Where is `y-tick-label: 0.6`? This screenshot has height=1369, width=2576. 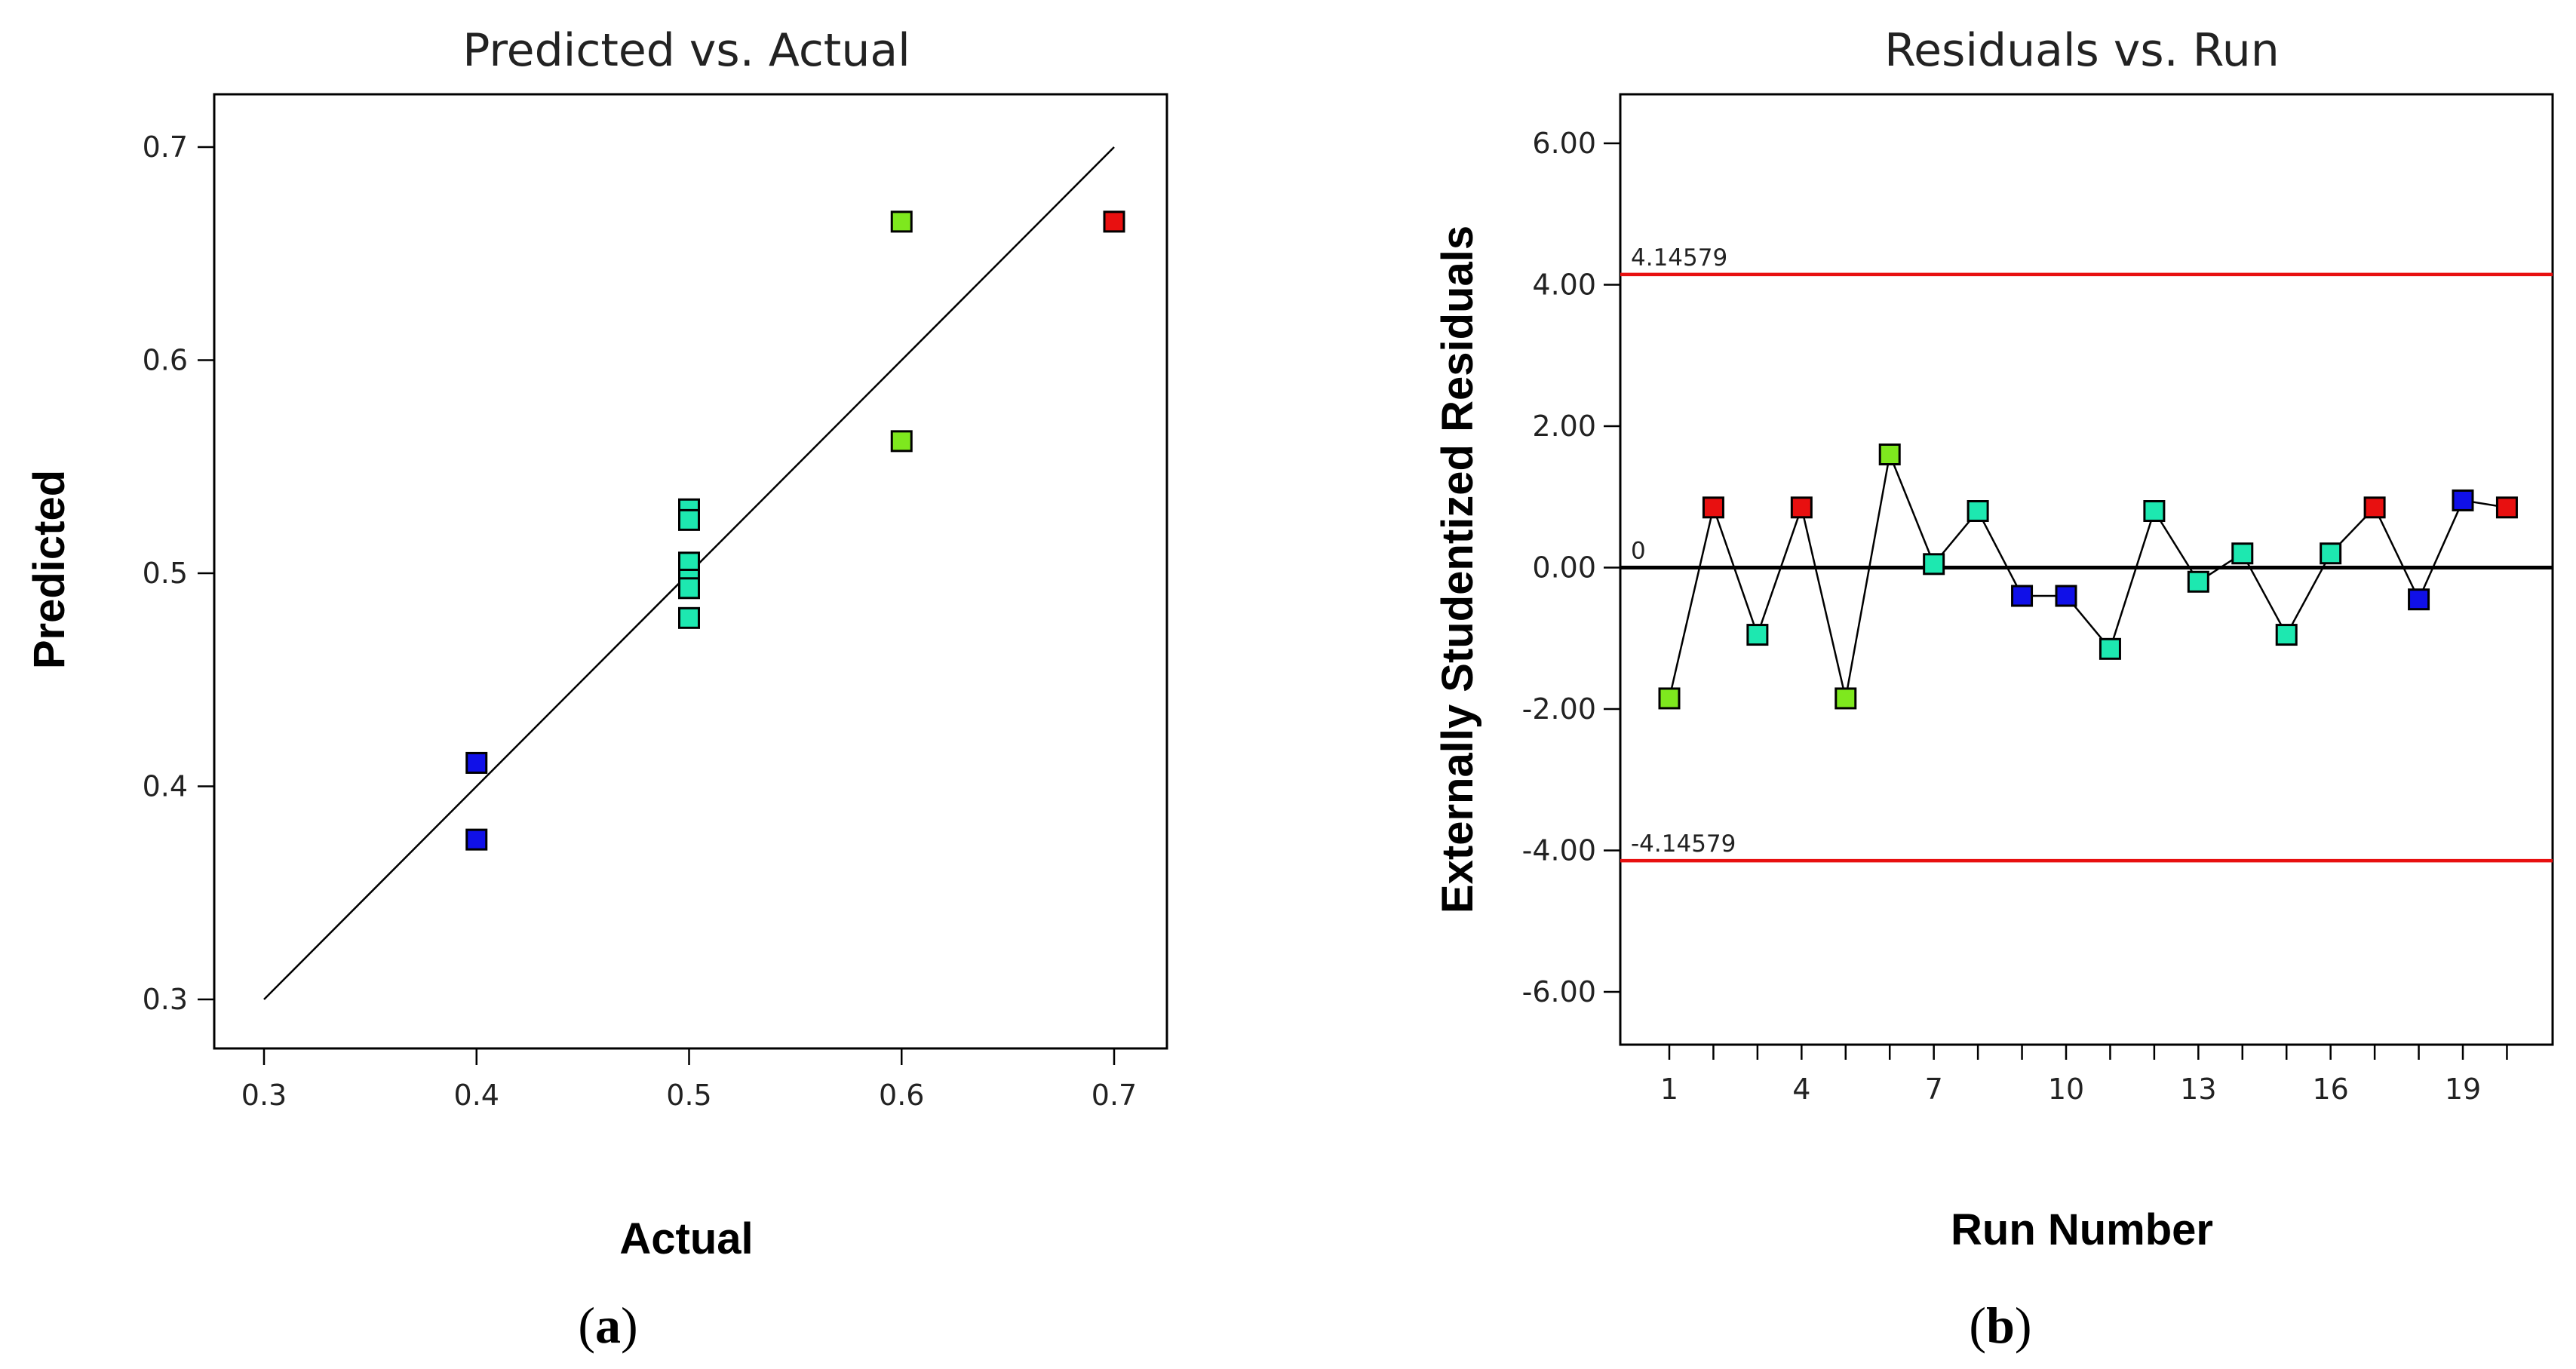 y-tick-label: 0.6 is located at coordinates (165, 360).